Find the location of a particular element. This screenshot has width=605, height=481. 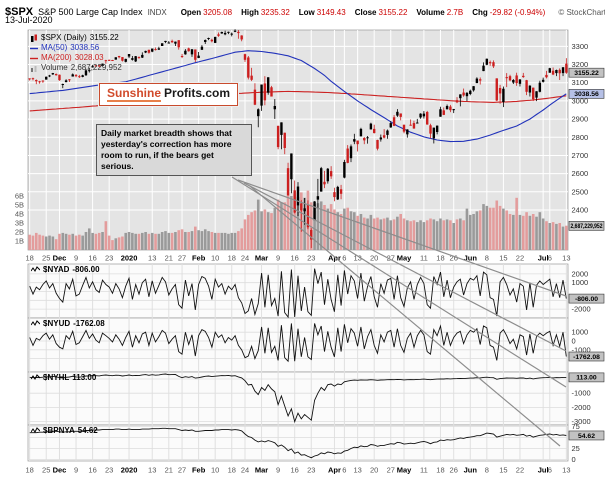

svg-text: Dec is located at coordinates (60, 470).